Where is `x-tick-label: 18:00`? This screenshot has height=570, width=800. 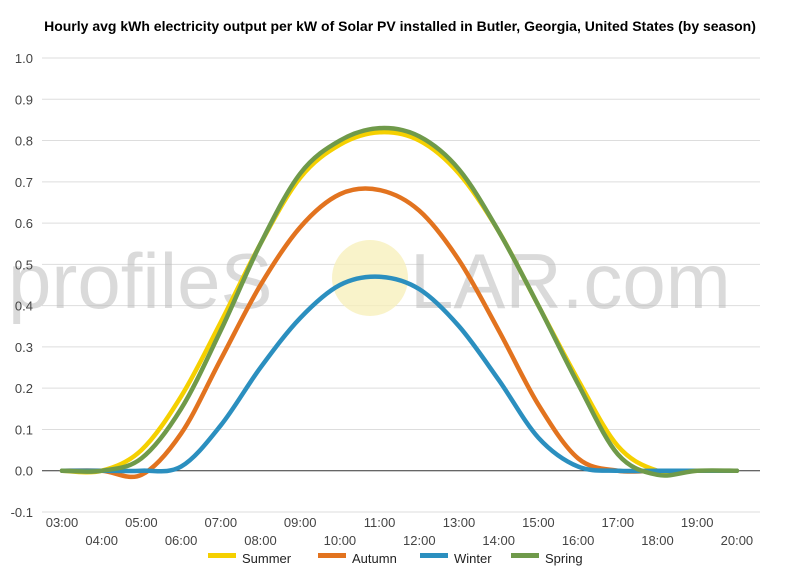
x-tick-label: 18:00 is located at coordinates (657, 540).